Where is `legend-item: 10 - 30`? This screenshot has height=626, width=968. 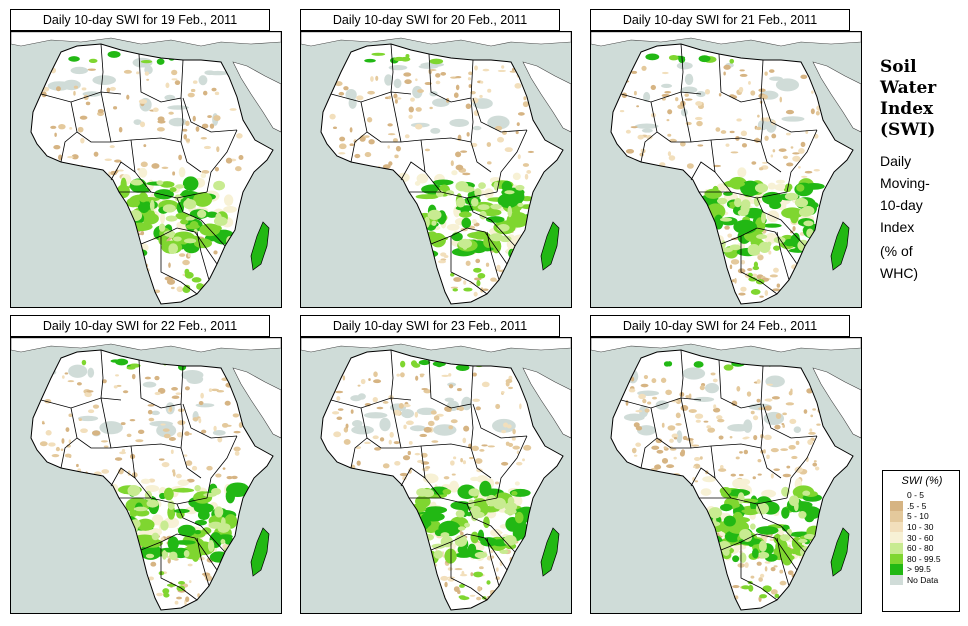
legend-item: 10 - 30 is located at coordinates (922, 527).